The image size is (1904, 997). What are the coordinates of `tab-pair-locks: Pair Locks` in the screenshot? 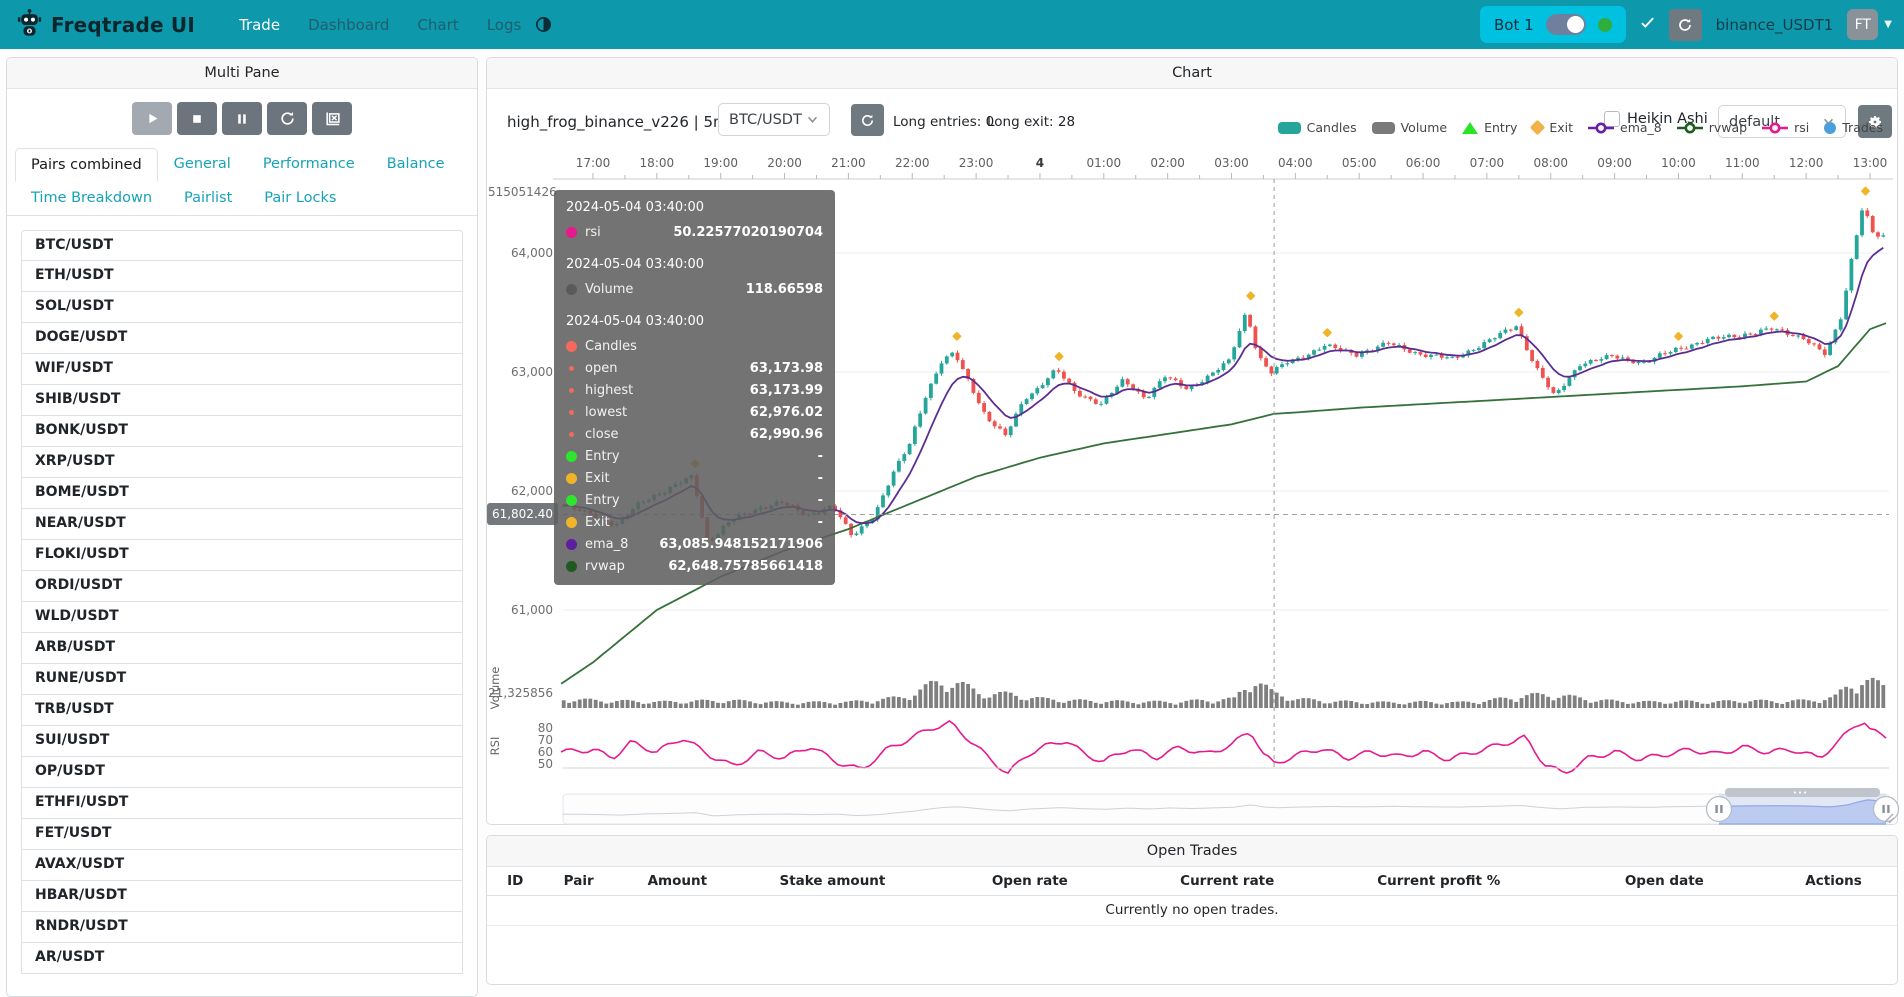 It's located at (300, 198).